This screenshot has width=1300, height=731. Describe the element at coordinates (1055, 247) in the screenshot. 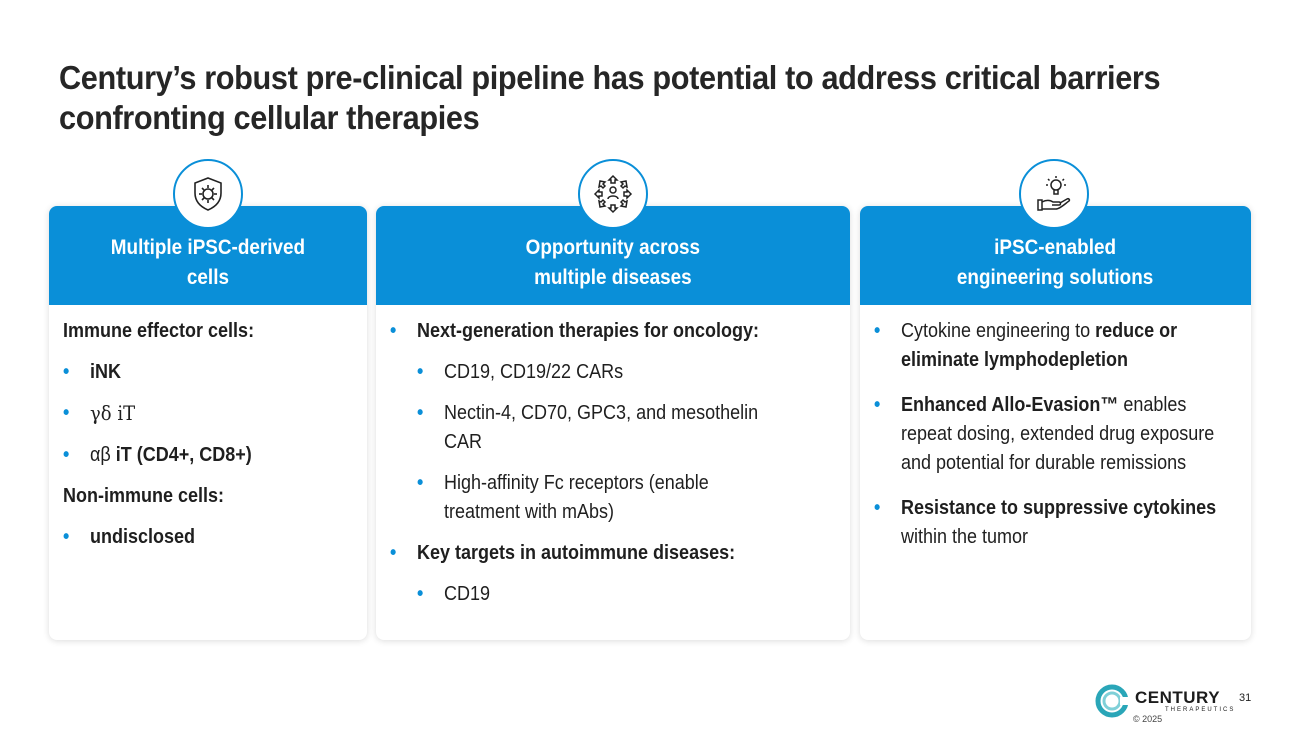

I see `card-heading-line: iPSC-enabled` at that location.